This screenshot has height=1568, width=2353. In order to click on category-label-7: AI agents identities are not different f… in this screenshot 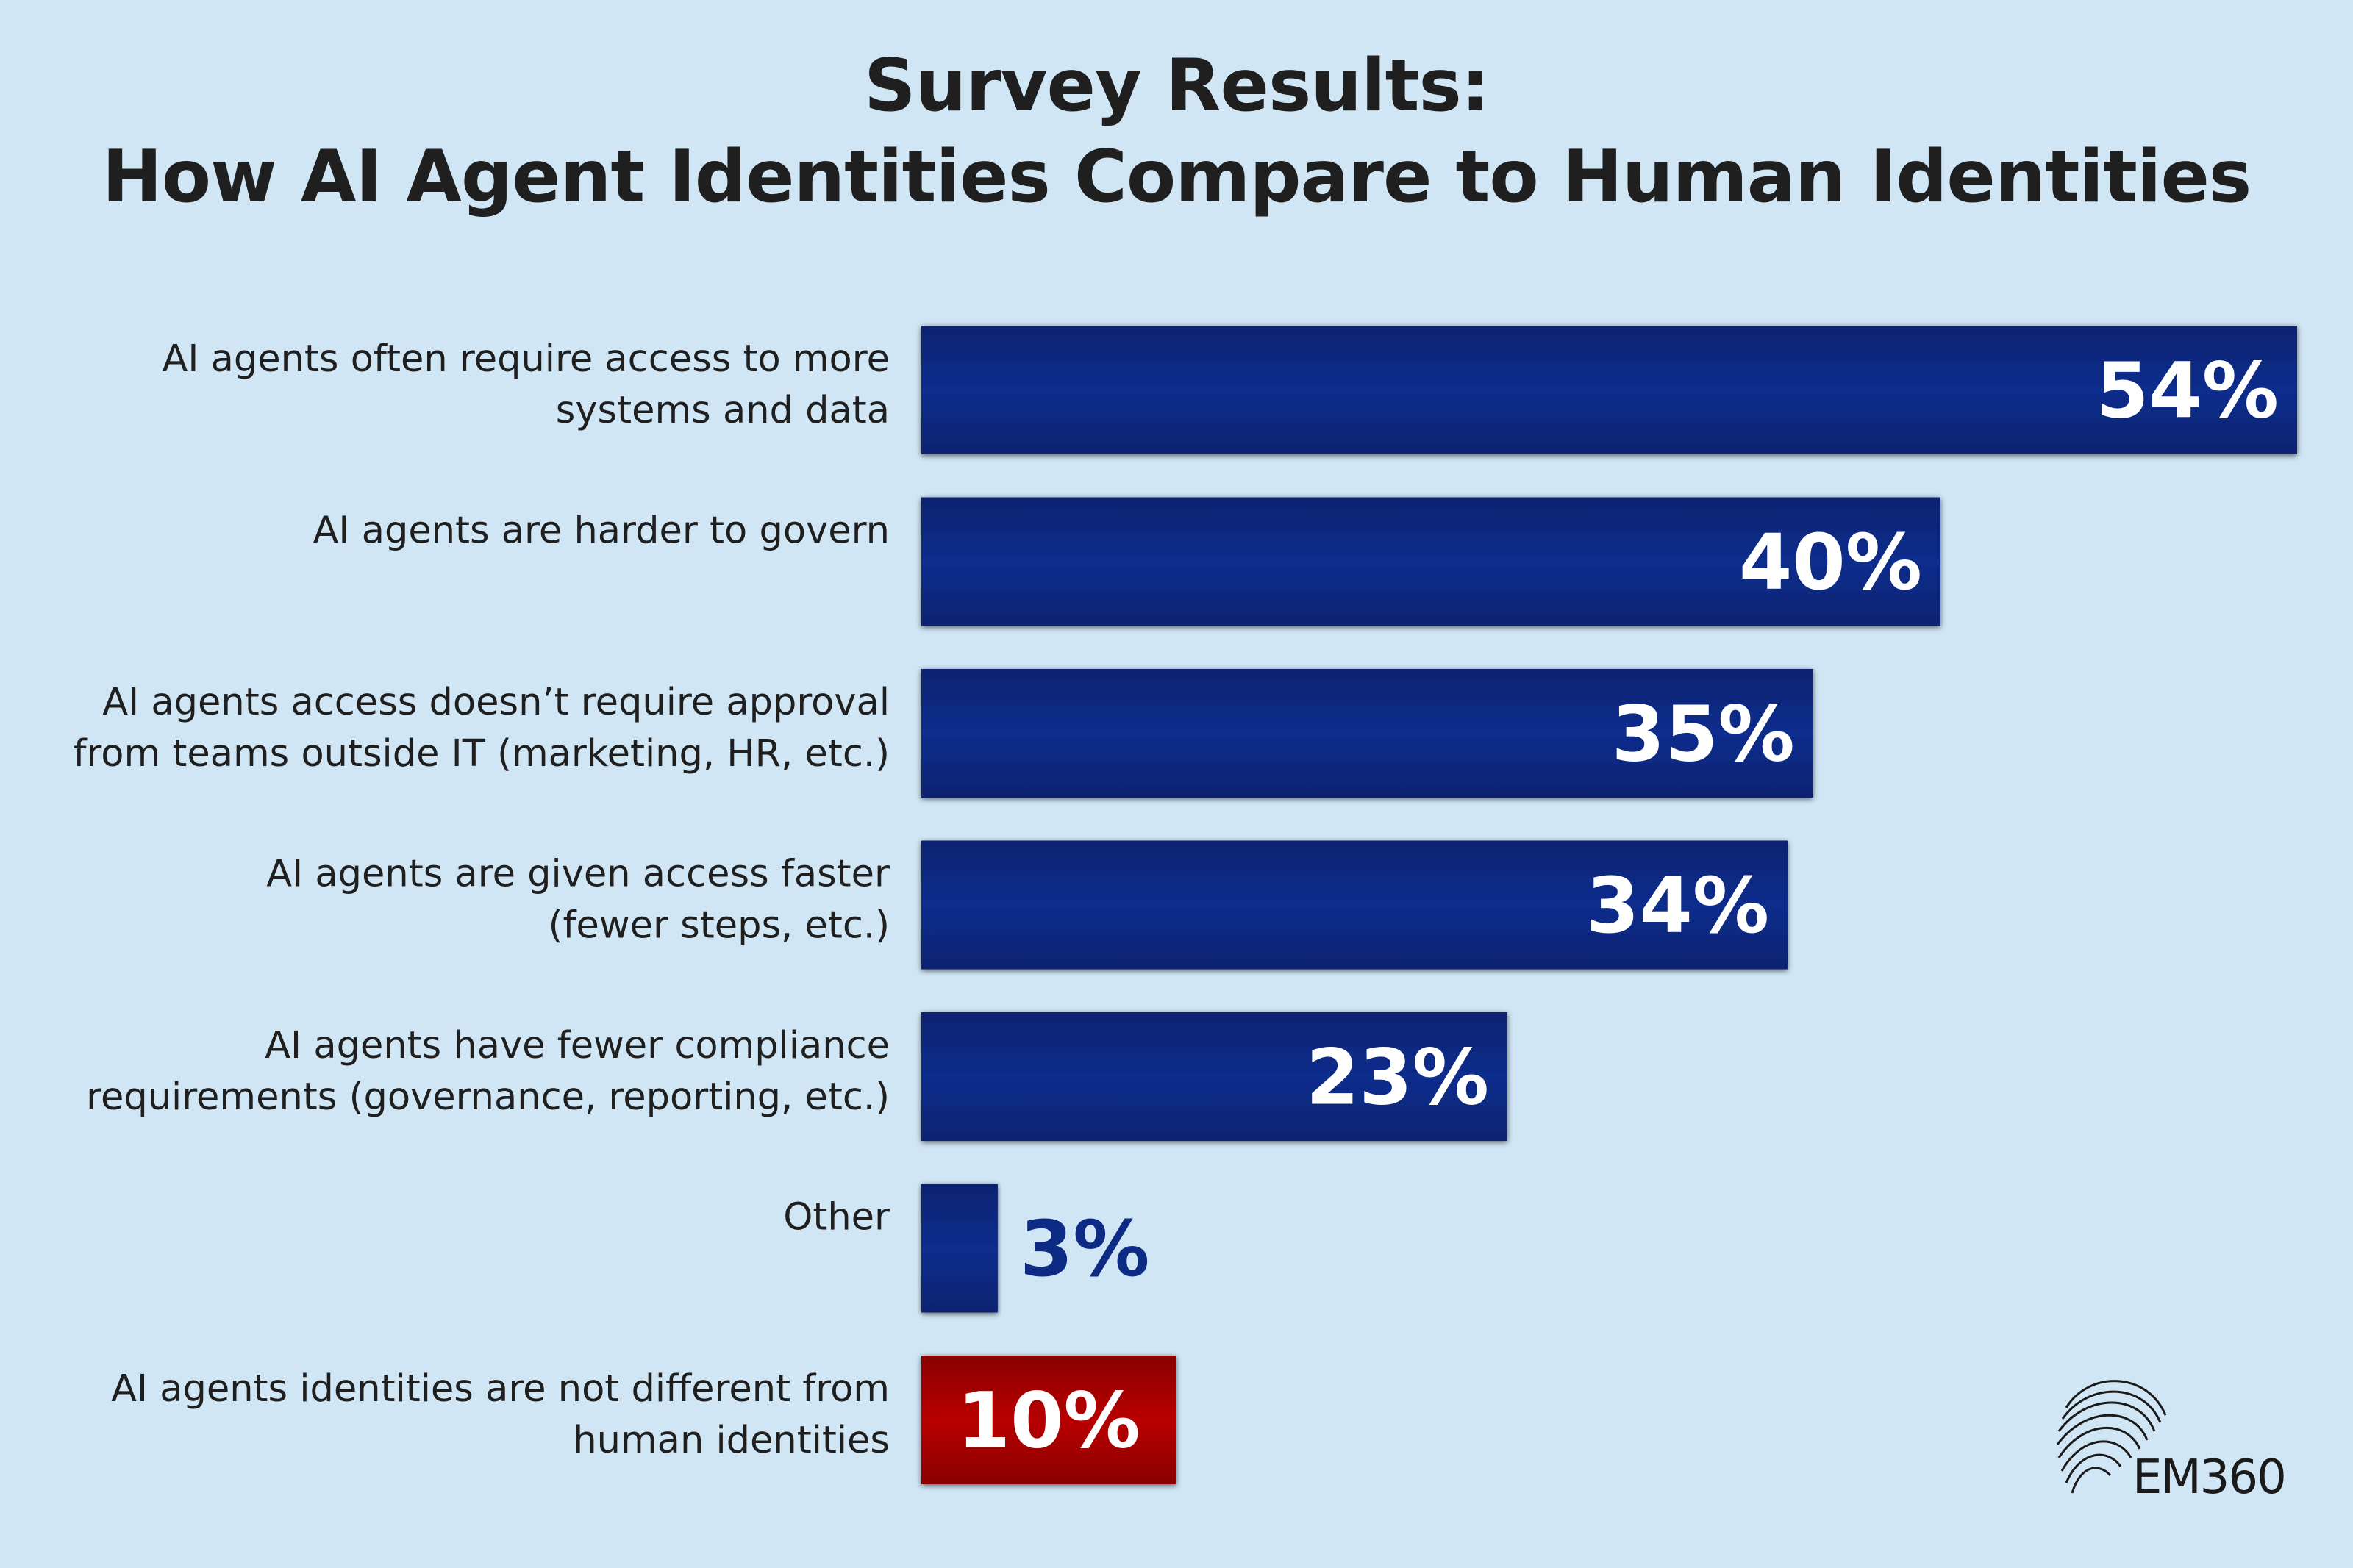, I will do `click(501, 1414)`.